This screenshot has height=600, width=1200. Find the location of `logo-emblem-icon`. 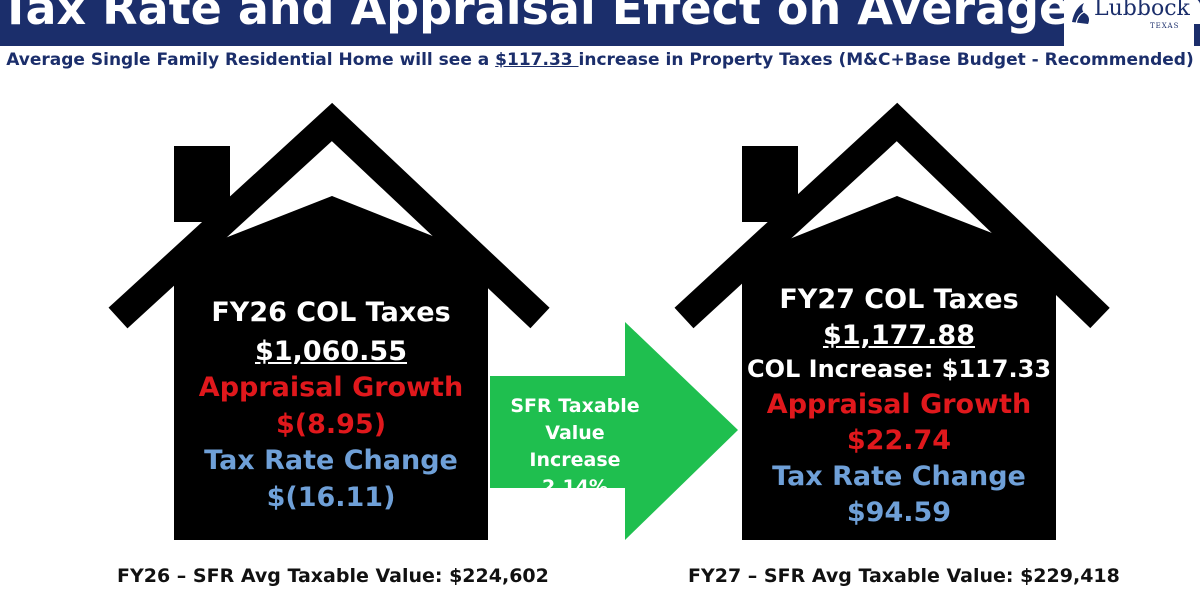

logo-emblem-icon is located at coordinates (1081, 14).